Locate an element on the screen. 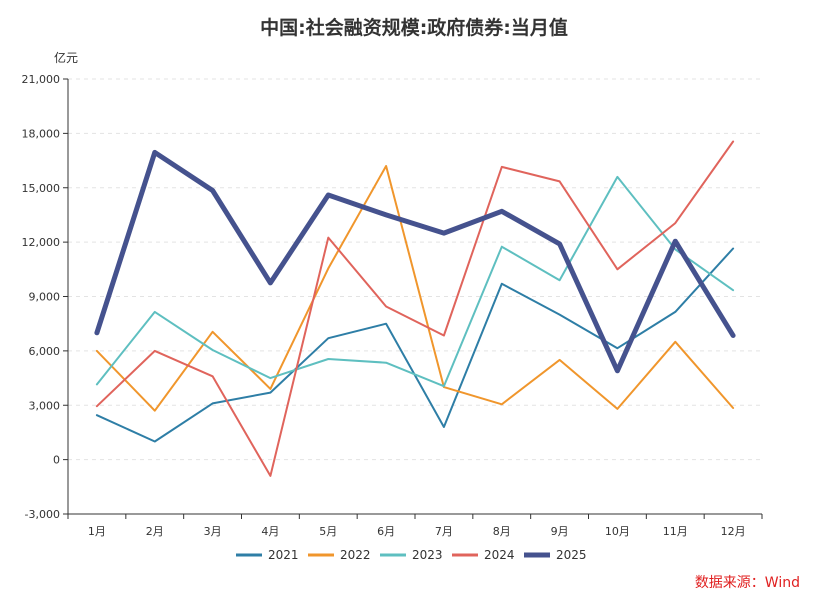 This screenshot has width=828, height=605. legend: 2021 2022 2023 2024 2025 is located at coordinates (411, 555).